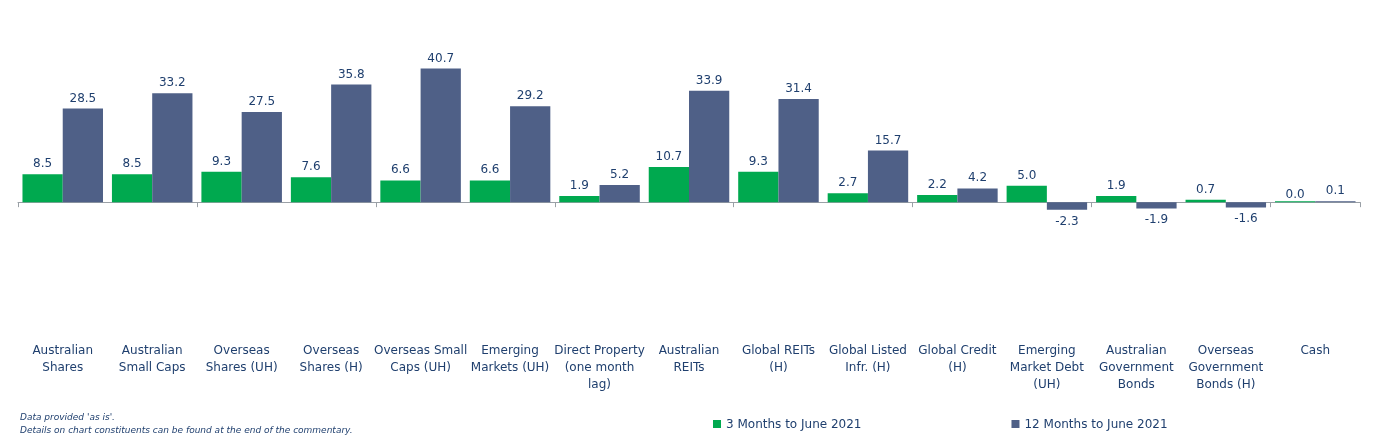  I want to click on x-tick-label: Overseas Government Bonds (H), so click(1226, 366).